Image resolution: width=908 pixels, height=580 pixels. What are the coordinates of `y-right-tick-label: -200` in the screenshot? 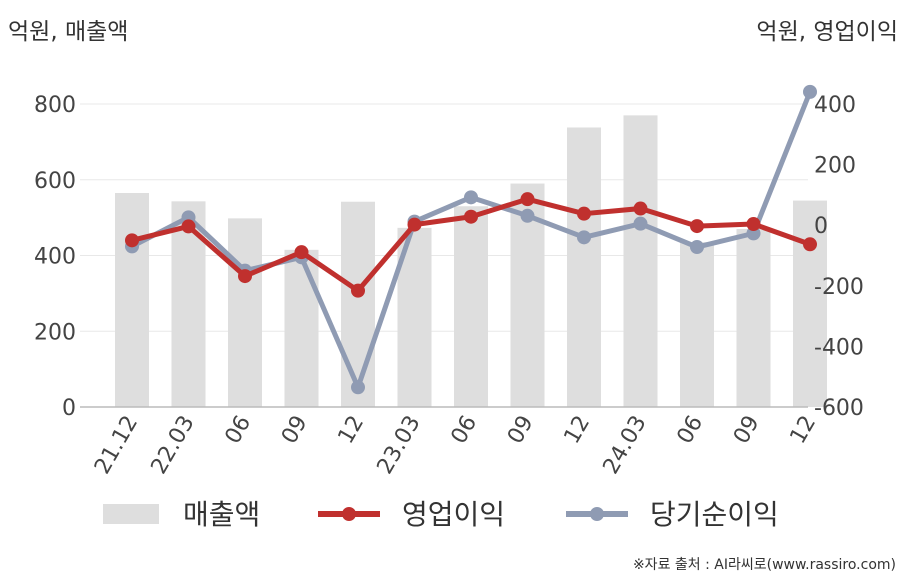 It's located at (839, 287).